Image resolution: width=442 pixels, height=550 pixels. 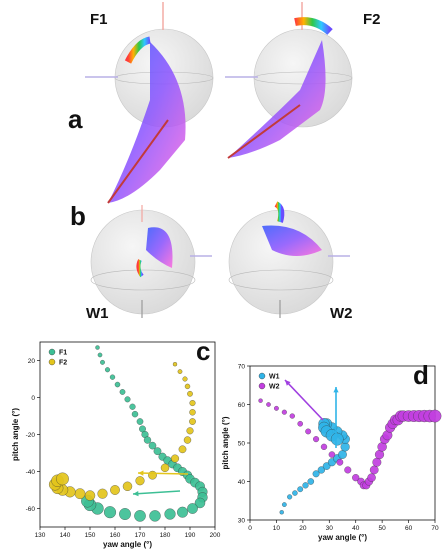 What do you see at coordinates (225, 442) in the screenshot?
I see `y-axis-title: pitch angle (°)` at bounding box center [225, 442].